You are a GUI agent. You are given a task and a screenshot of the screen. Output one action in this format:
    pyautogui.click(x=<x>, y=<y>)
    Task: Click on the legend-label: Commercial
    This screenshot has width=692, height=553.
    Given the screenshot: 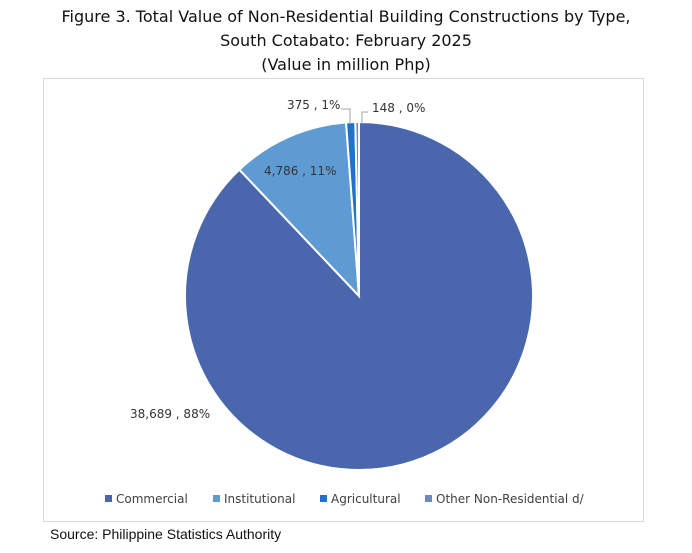 What is the action you would take?
    pyautogui.click(x=152, y=499)
    